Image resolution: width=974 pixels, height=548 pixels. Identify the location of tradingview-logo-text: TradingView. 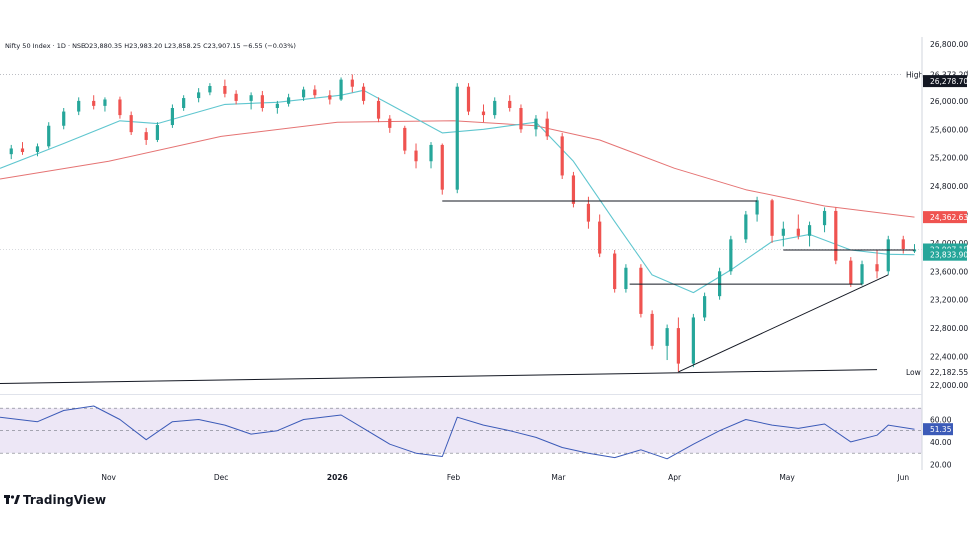
(64, 500).